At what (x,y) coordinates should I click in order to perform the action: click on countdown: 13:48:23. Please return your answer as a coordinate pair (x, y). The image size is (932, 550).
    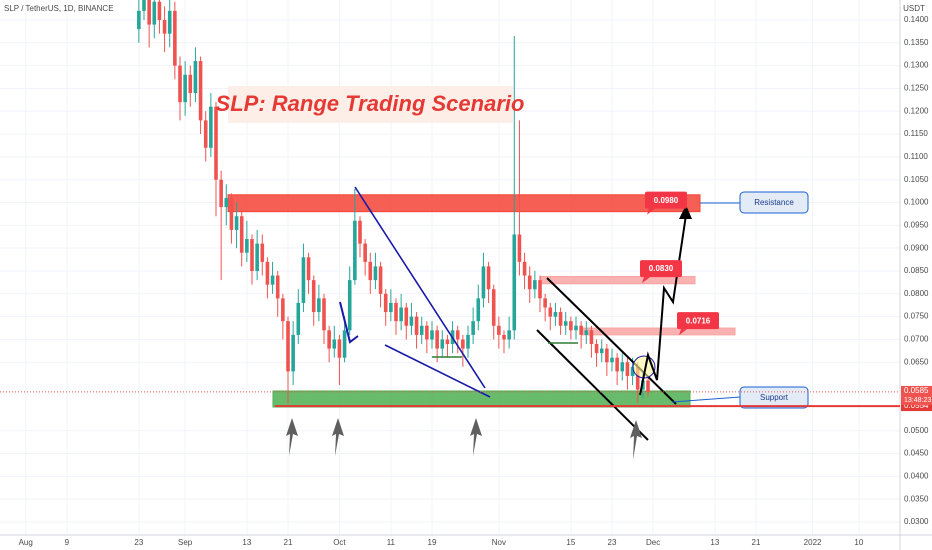
    Looking at the image, I should click on (917, 400).